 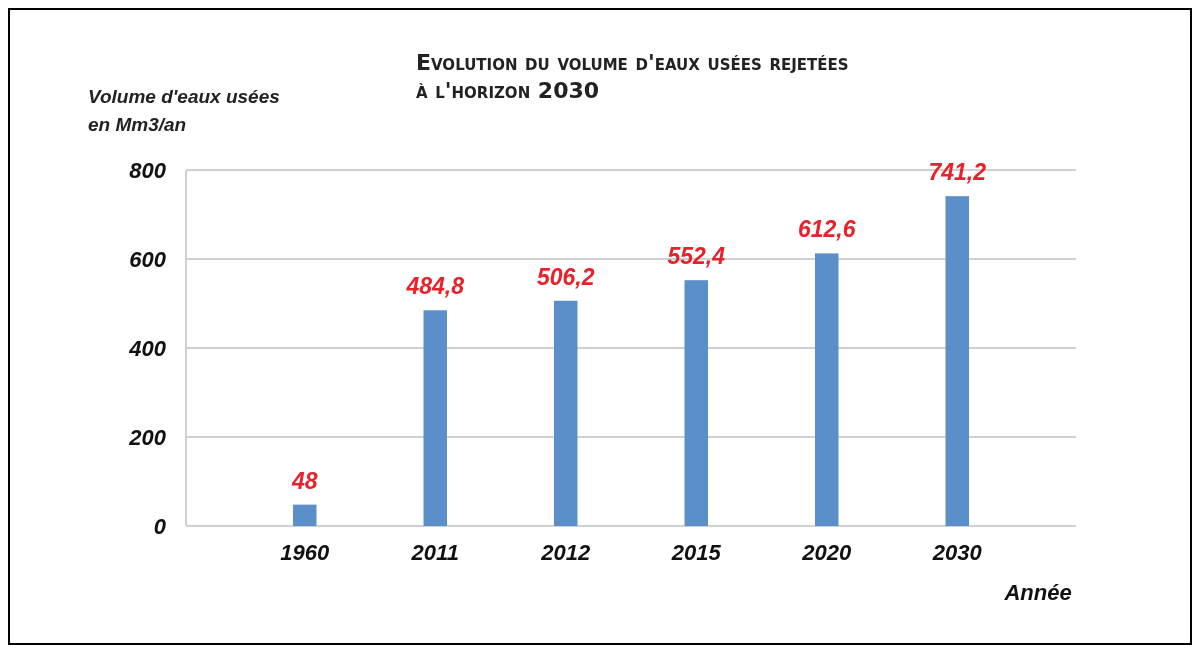 What do you see at coordinates (826, 229) in the screenshot?
I see `data-label: 612,6` at bounding box center [826, 229].